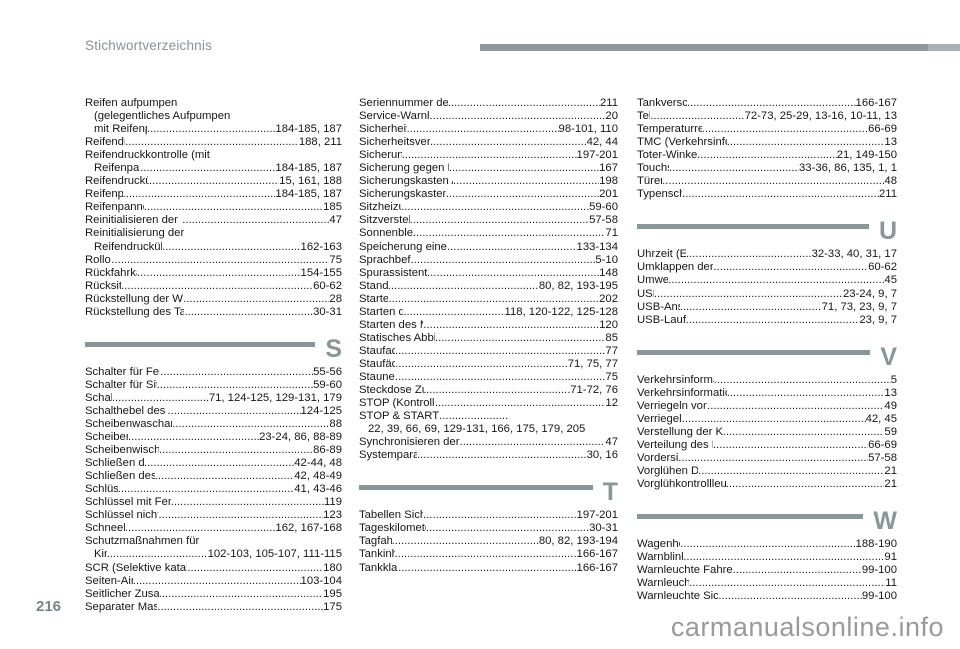  What do you see at coordinates (142, 541) in the screenshot?
I see `entry-term: Schutzmaßnahmen für` at bounding box center [142, 541].